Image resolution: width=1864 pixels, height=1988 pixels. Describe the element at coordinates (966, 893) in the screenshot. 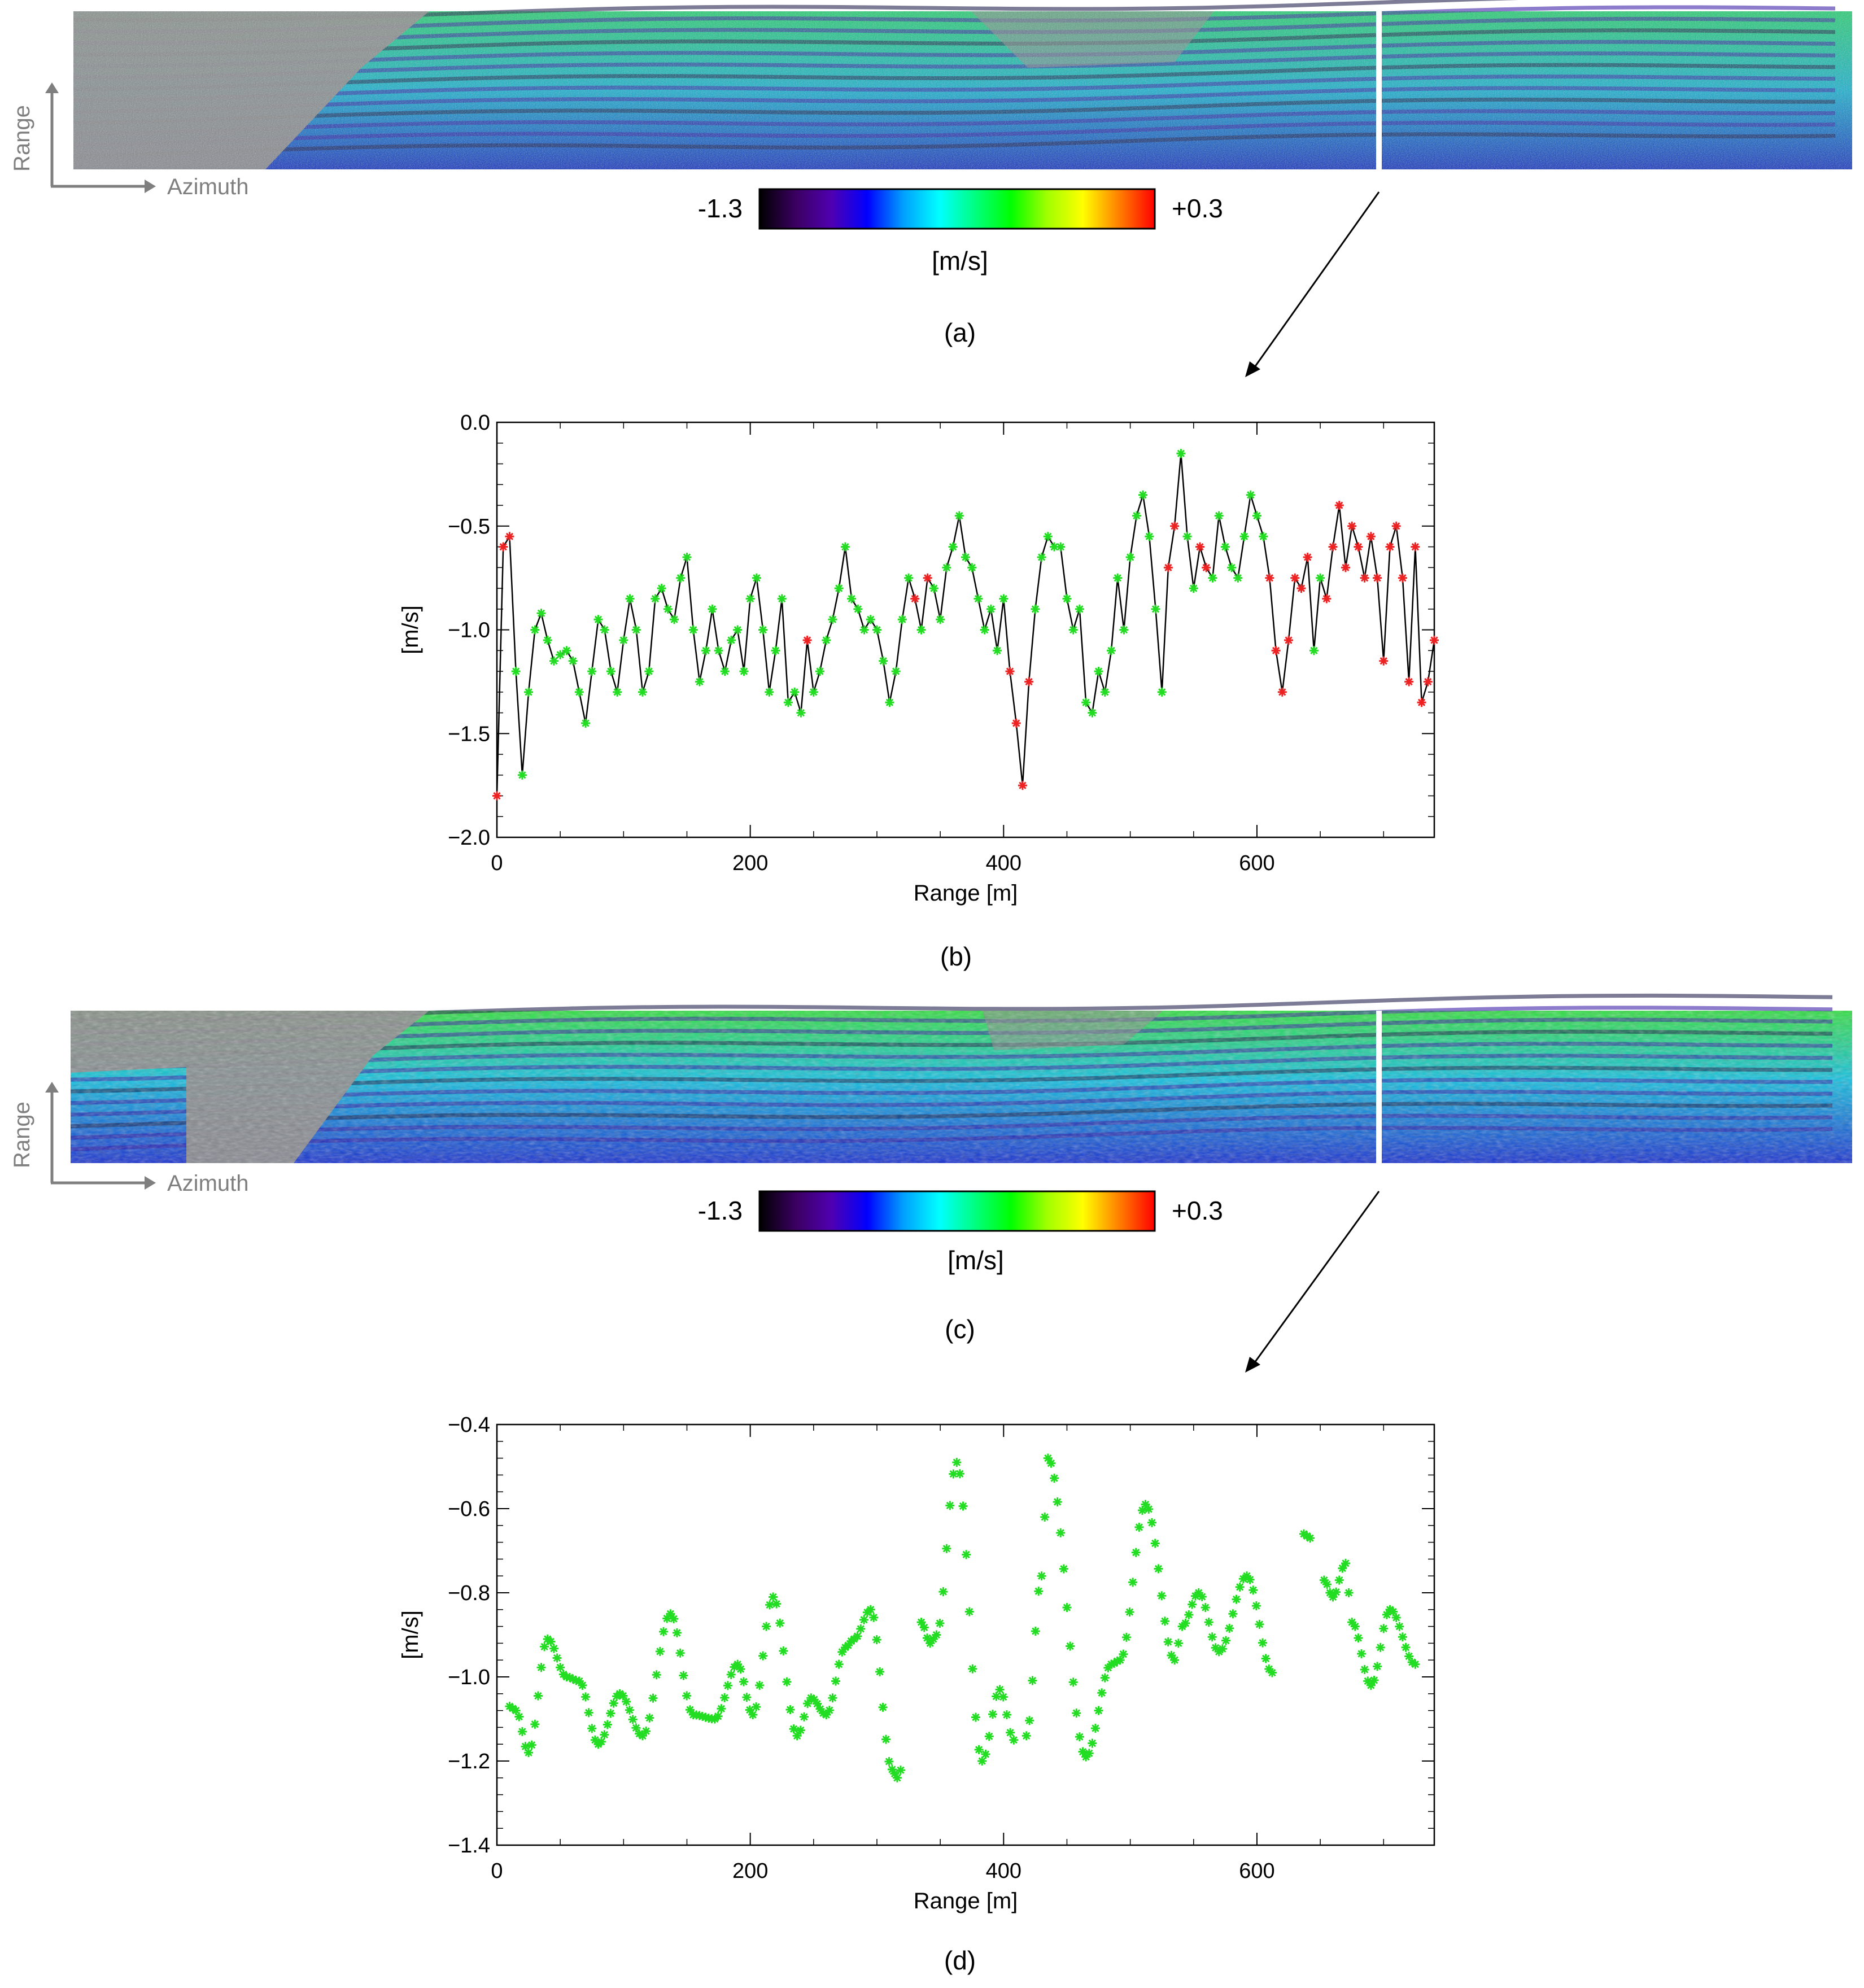

I see `chart-b-x-axis-label: Range [m]` at that location.